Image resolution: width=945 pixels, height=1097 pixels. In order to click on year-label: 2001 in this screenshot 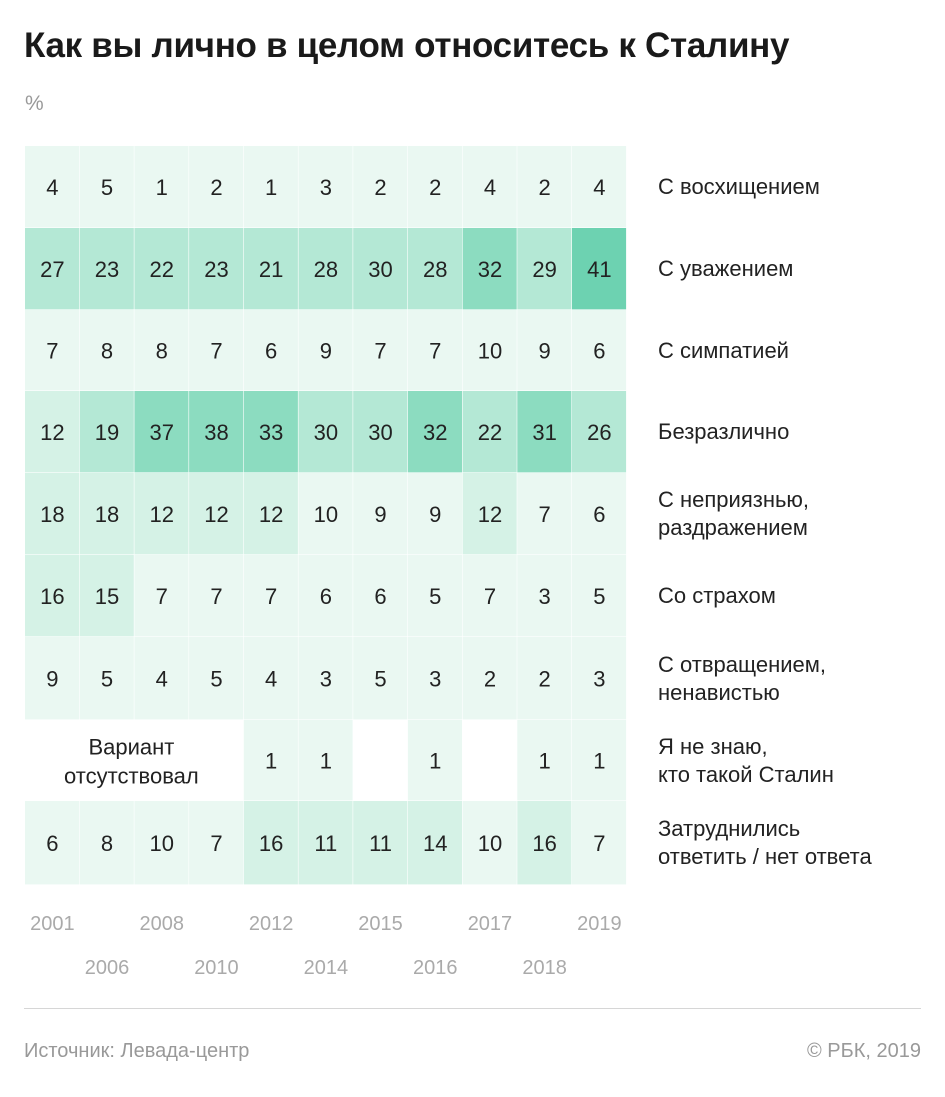, I will do `click(52, 924)`.